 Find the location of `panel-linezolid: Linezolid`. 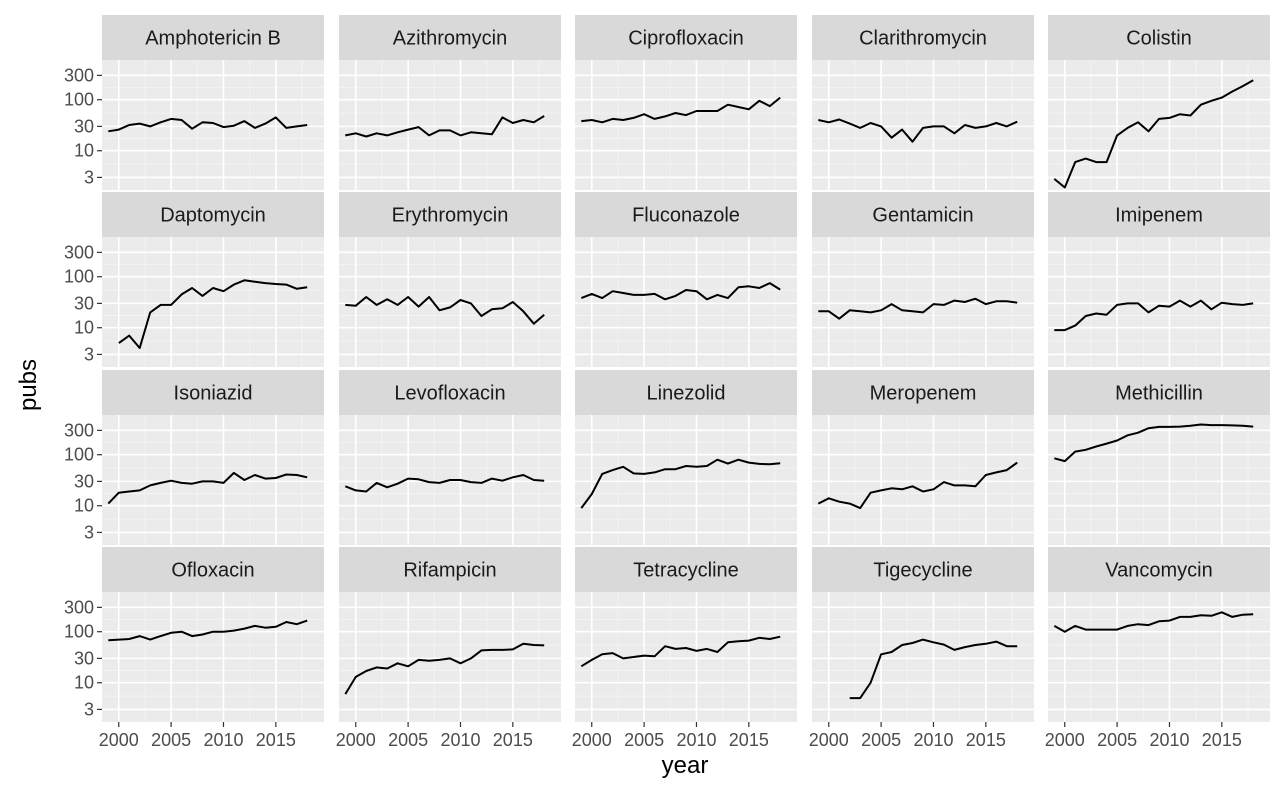

panel-linezolid: Linezolid is located at coordinates (686, 457).